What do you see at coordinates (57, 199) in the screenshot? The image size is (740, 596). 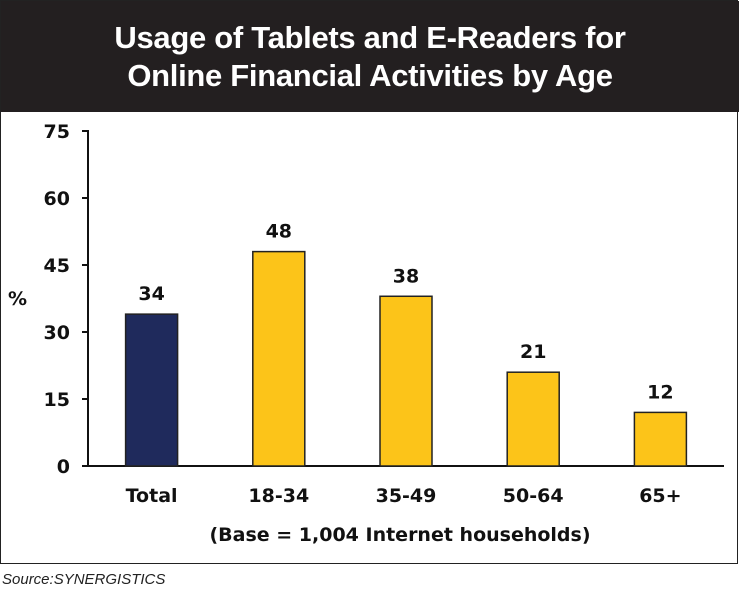 I see `y-tick-label: 60` at bounding box center [57, 199].